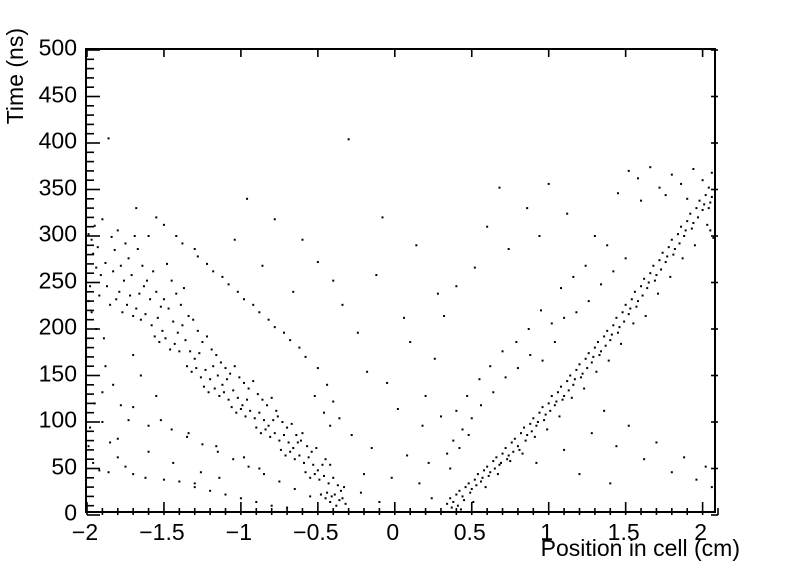 This screenshot has width=796, height=572. What do you see at coordinates (547, 532) in the screenshot?
I see `x-tick-label: 1` at bounding box center [547, 532].